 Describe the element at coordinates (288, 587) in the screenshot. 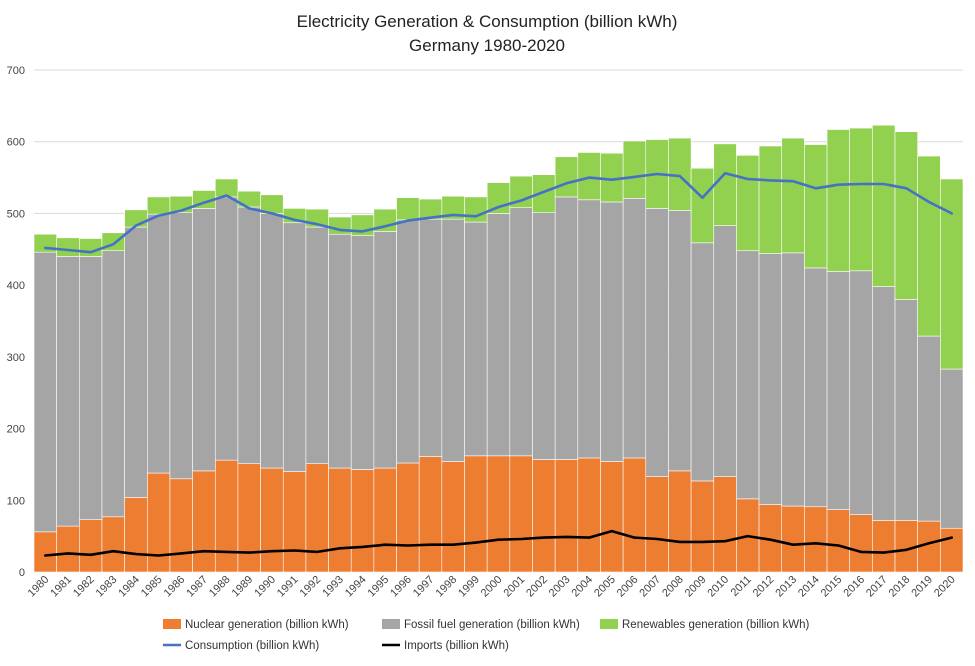

I see `x-tick-label-1991: 1991` at that location.